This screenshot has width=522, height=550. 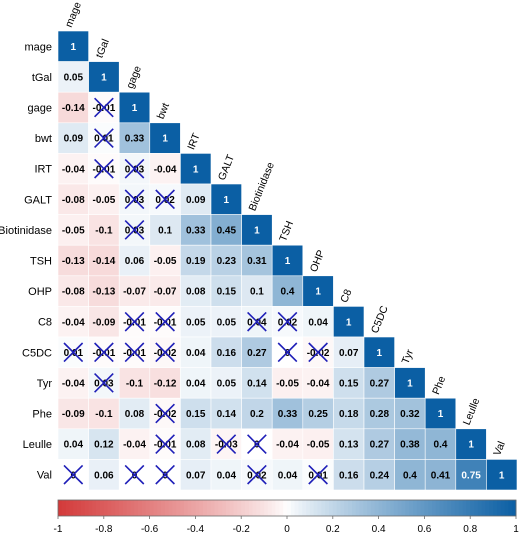 What do you see at coordinates (470, 529) in the screenshot?
I see `colorbar-tick-label: 0.8` at bounding box center [470, 529].